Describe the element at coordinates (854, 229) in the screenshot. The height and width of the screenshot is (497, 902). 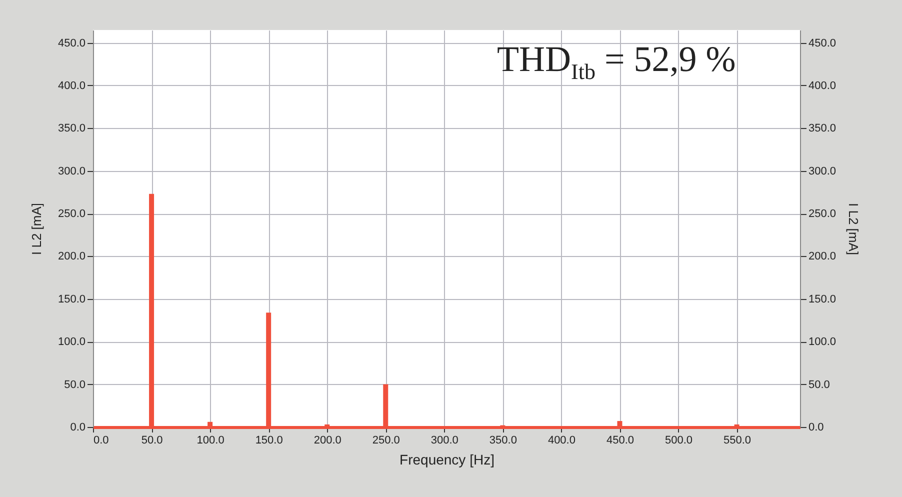
I see `y2-axis-title: I L2 [mA]` at that location.